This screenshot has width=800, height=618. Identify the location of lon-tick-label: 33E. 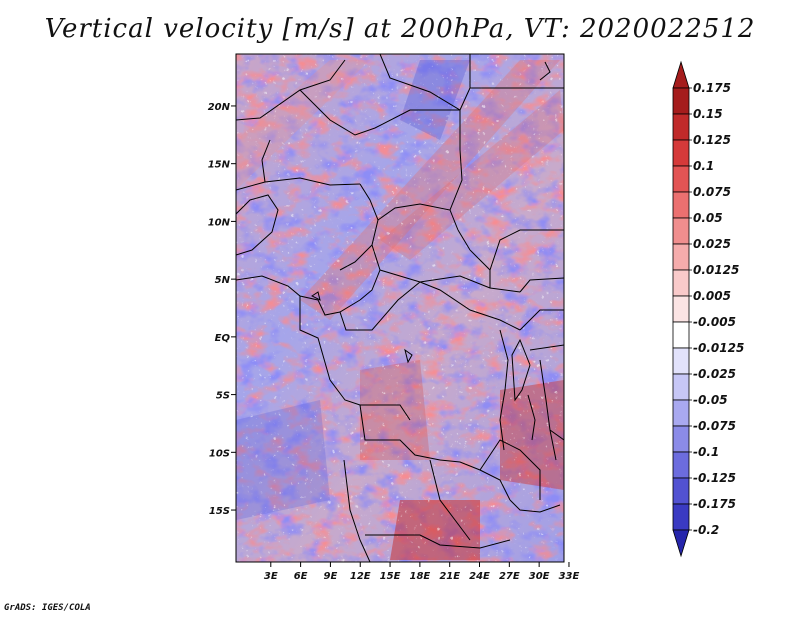
(569, 576).